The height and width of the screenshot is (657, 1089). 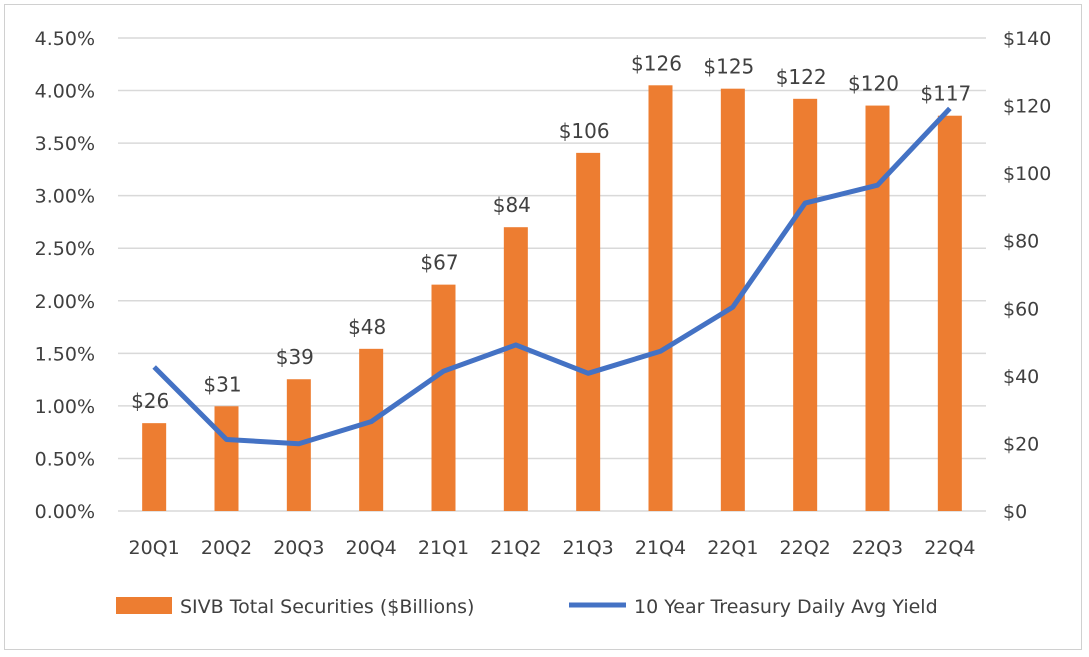 I want to click on x-axis-tick-label: 21Q4, so click(x=660, y=548).